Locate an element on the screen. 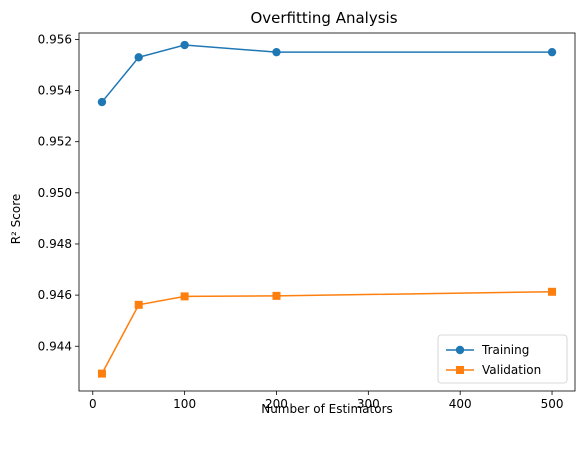 Image resolution: width=584 pixels, height=455 pixels. y-tick-label: 0.952 is located at coordinates (55, 142).